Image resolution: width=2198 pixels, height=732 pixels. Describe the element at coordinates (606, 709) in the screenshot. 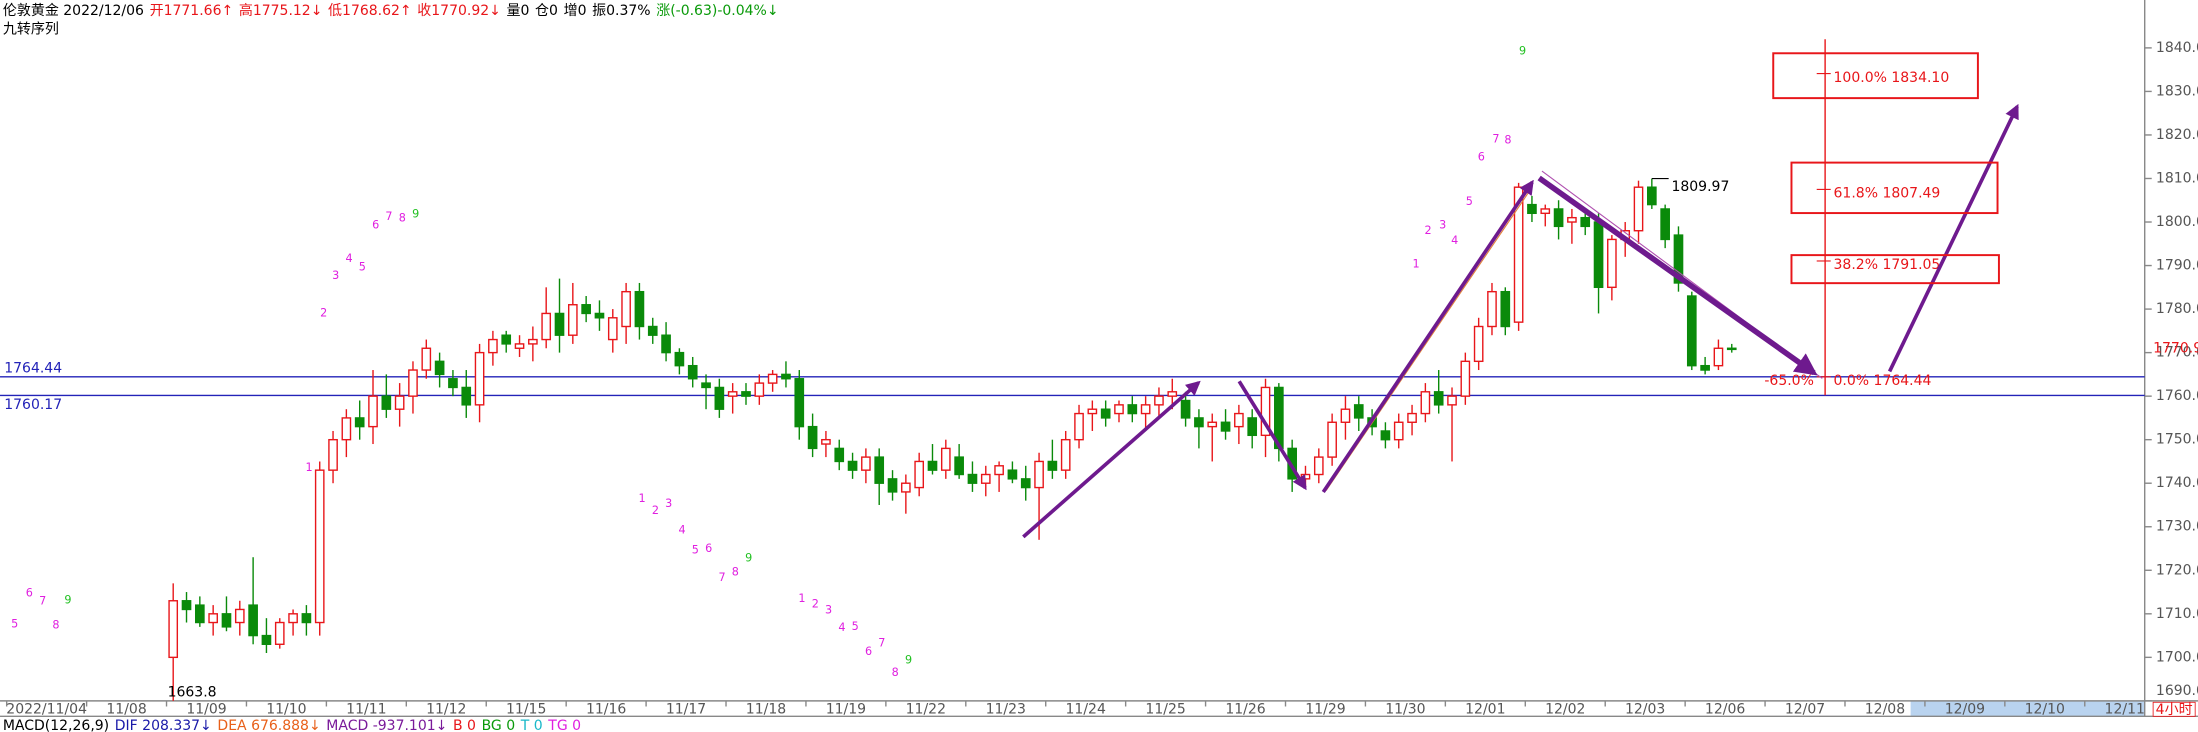

I see `x-tick-label: 11/16` at that location.